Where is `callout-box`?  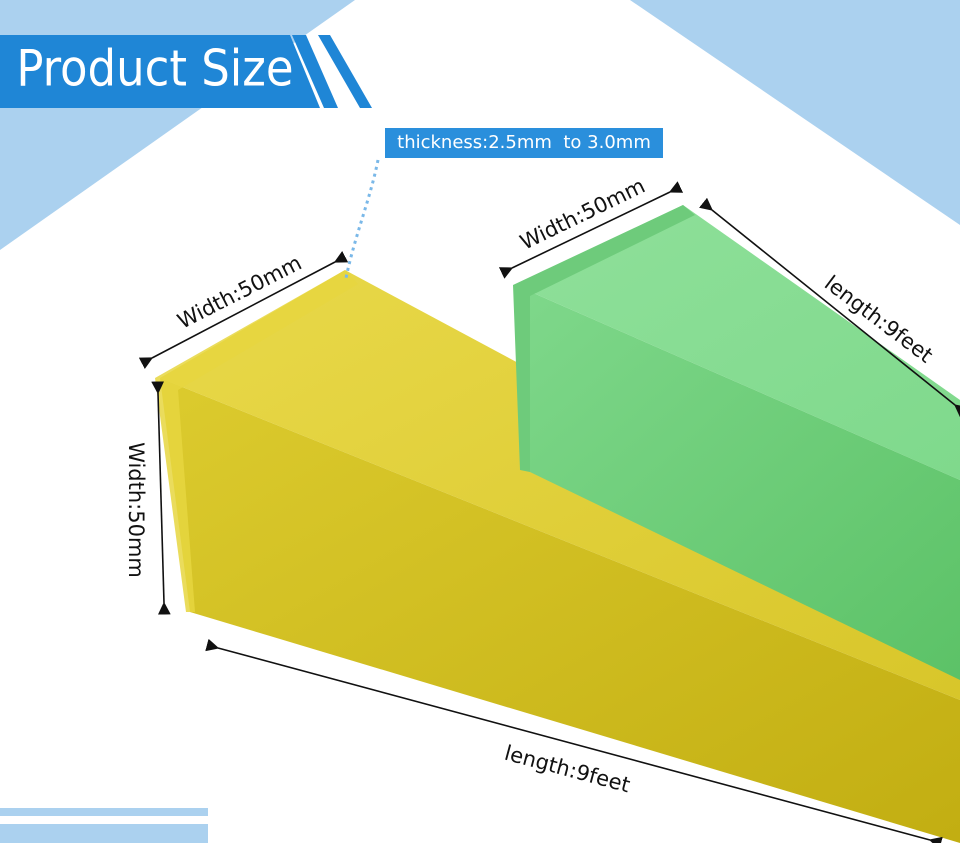 callout-box is located at coordinates (524, 143).